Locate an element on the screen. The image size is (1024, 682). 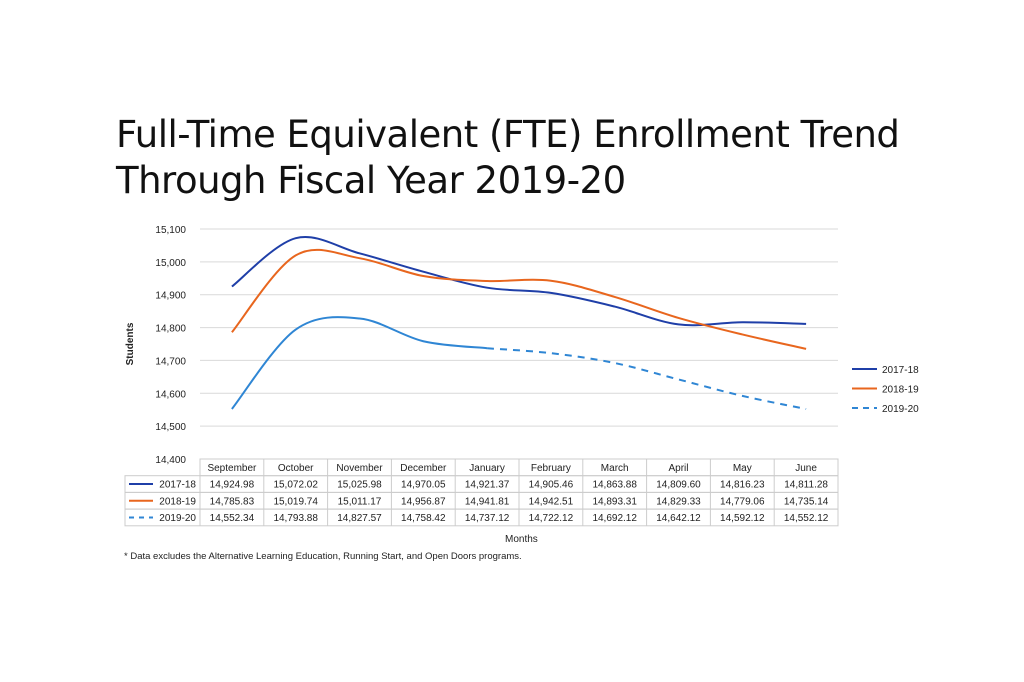
table-header-cell: September is located at coordinates (232, 468).